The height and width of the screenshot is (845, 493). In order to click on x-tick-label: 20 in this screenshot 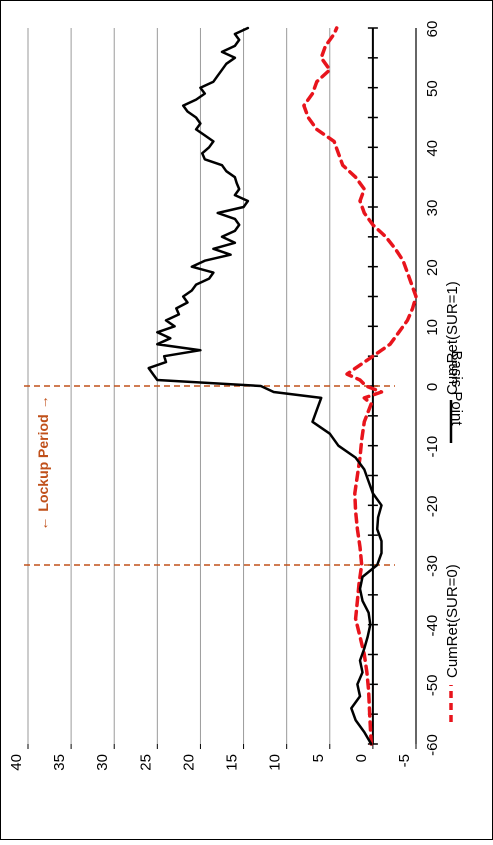, I will do `click(432, 267)`.